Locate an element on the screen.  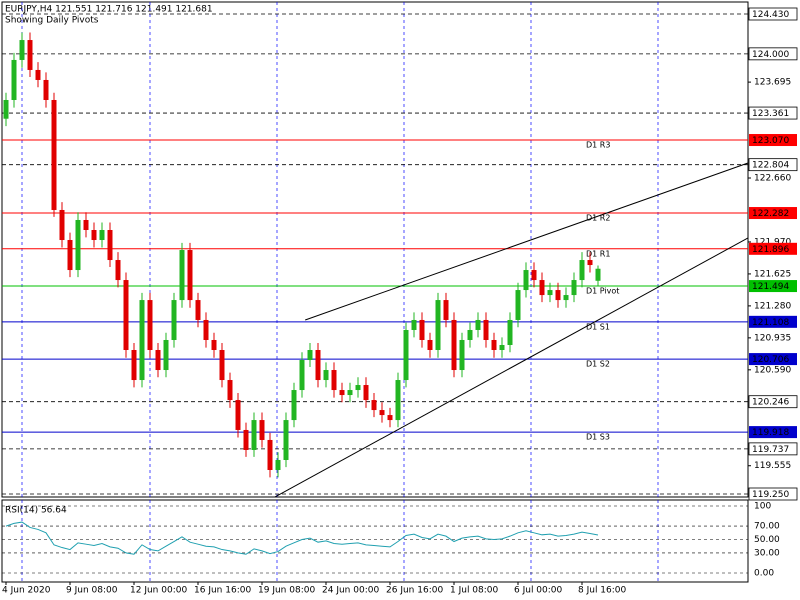
pivot-name: D1 R1 is located at coordinates (598, 253).